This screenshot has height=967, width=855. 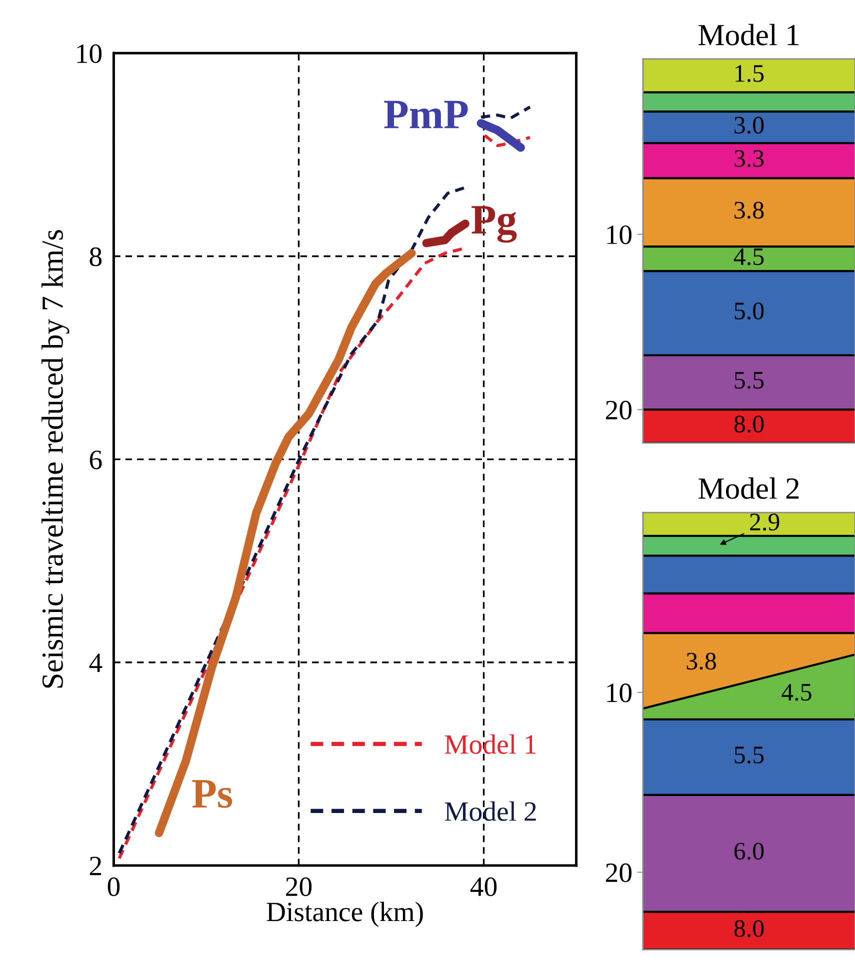 What do you see at coordinates (96, 866) in the screenshot?
I see `y-tick-label: 2` at bounding box center [96, 866].